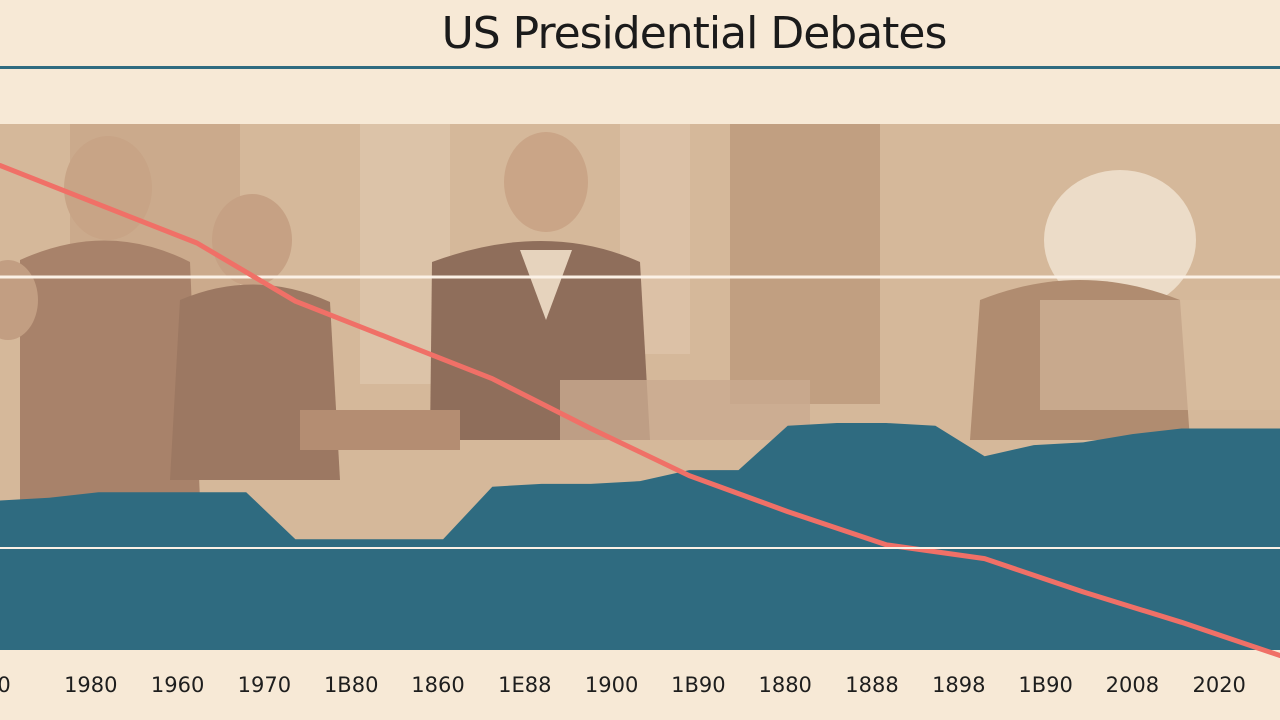 This screenshot has height=720, width=1280. What do you see at coordinates (1218, 685) in the screenshot?
I see `x-tick-label: 2020` at bounding box center [1218, 685].